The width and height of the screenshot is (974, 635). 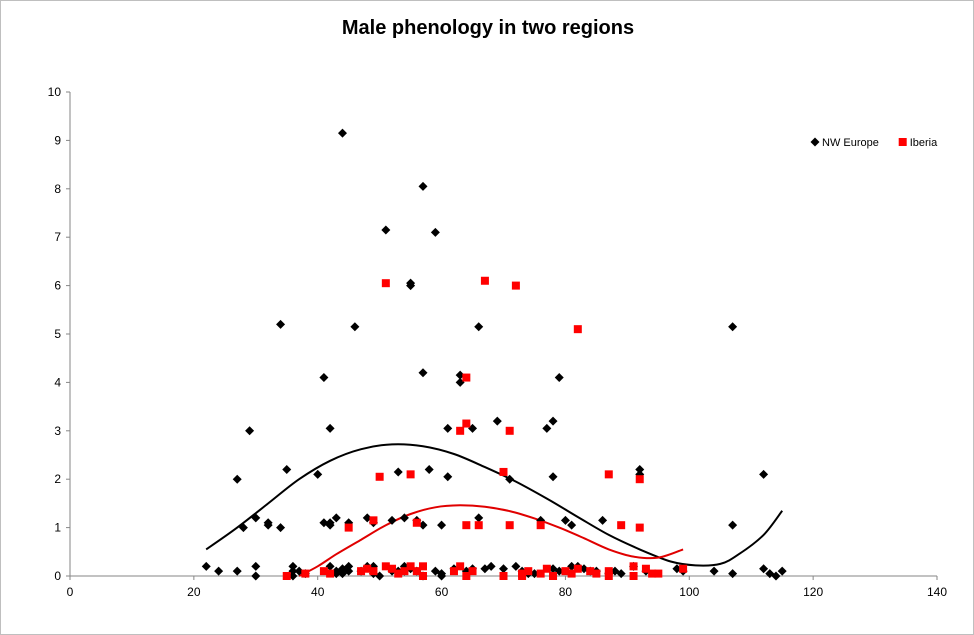 What do you see at coordinates (57, 140) in the screenshot?
I see `y-tick-label: 9` at bounding box center [57, 140].